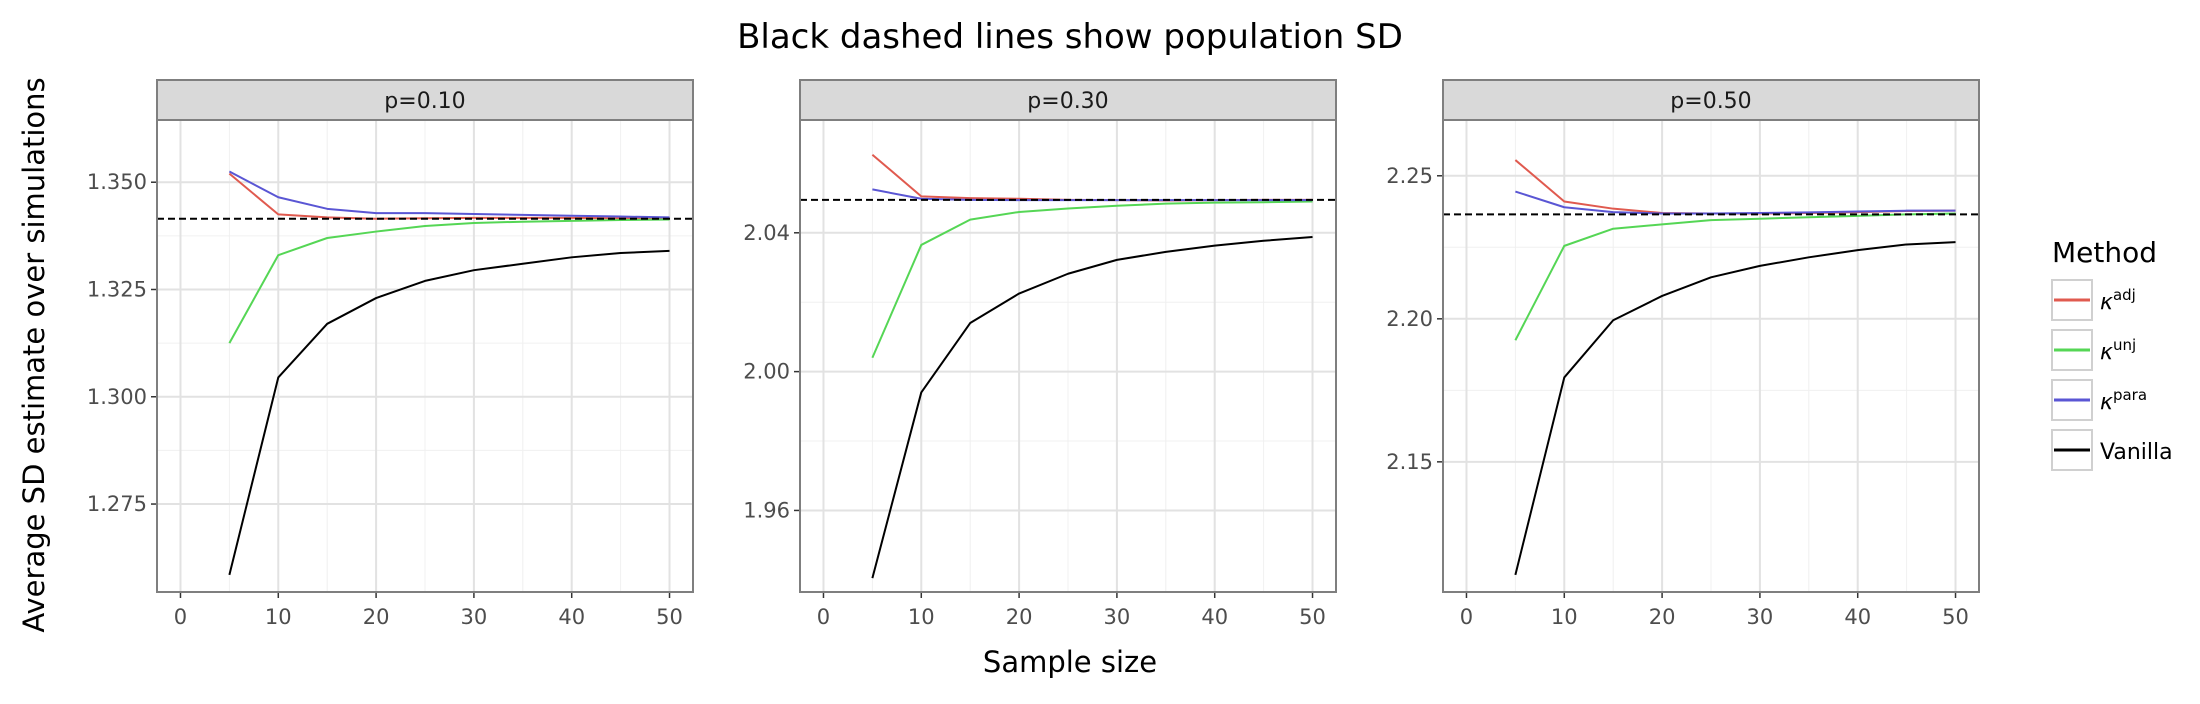  Describe the element at coordinates (1409, 462) in the screenshot. I see `y-tick-label: 2.15` at that location.